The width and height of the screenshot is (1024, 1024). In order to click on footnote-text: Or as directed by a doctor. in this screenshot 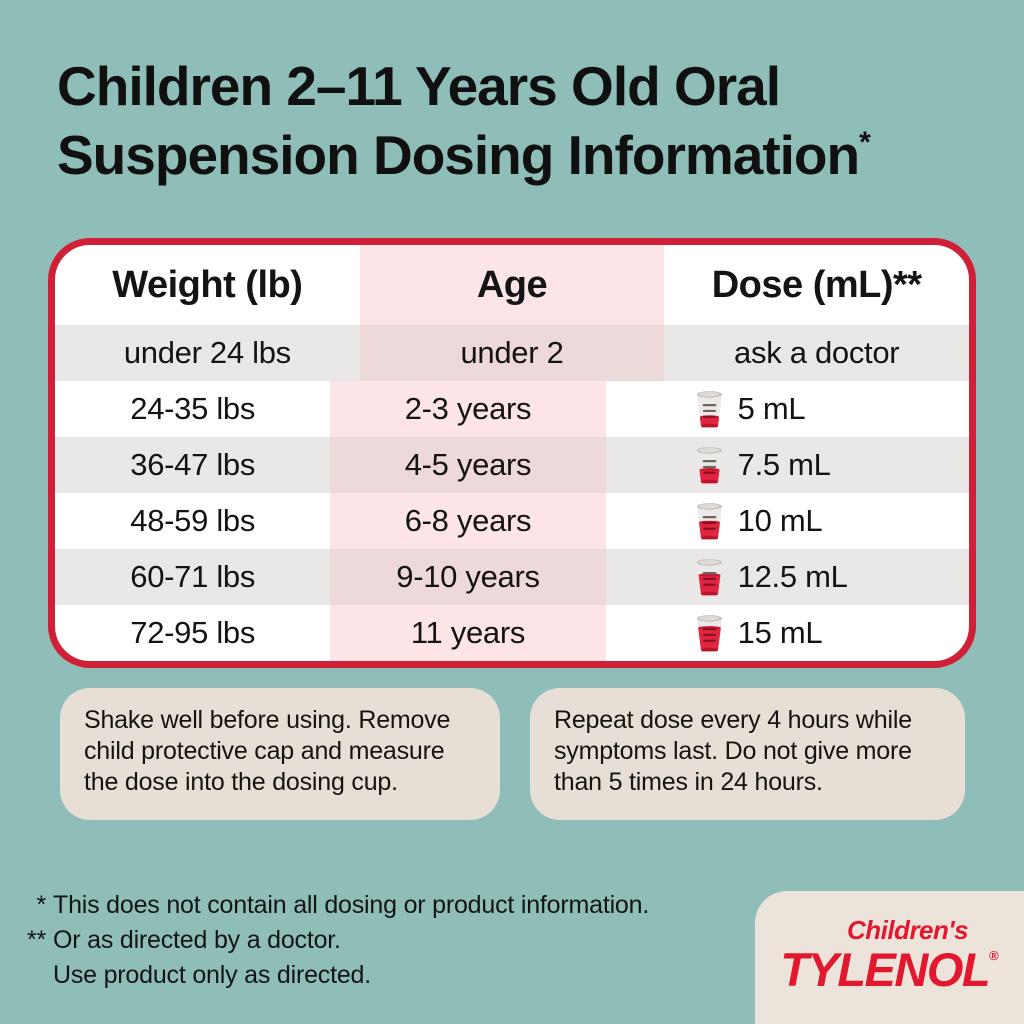, I will do `click(197, 940)`.